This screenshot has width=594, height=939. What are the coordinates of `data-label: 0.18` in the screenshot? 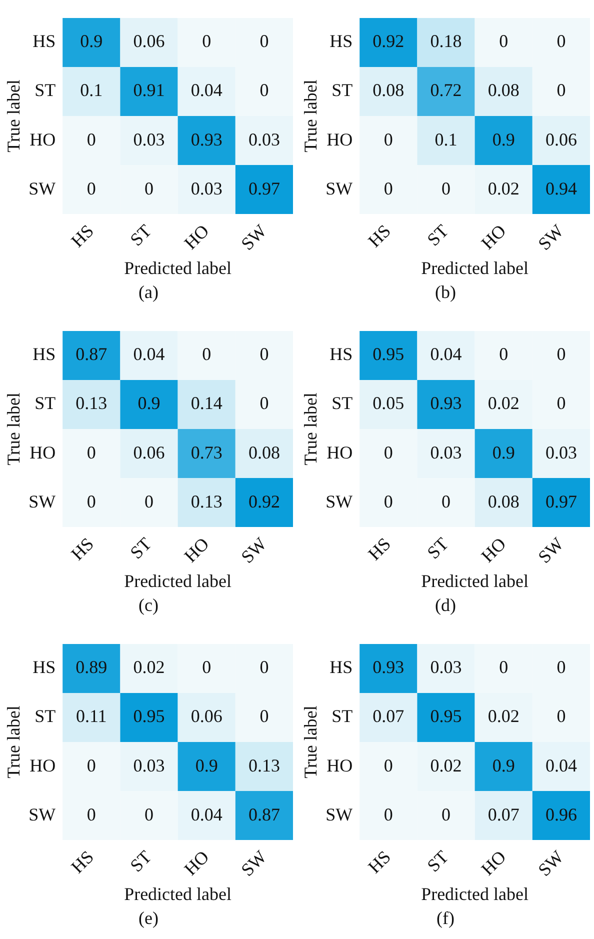 It's located at (446, 41).